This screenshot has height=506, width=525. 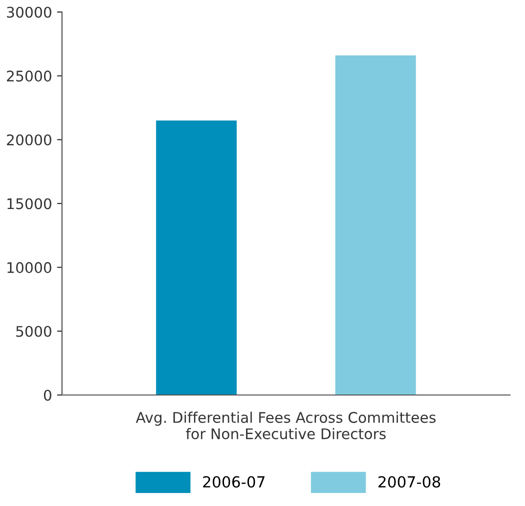 What do you see at coordinates (29, 76) in the screenshot?
I see `y-tick-label: 25000` at bounding box center [29, 76].